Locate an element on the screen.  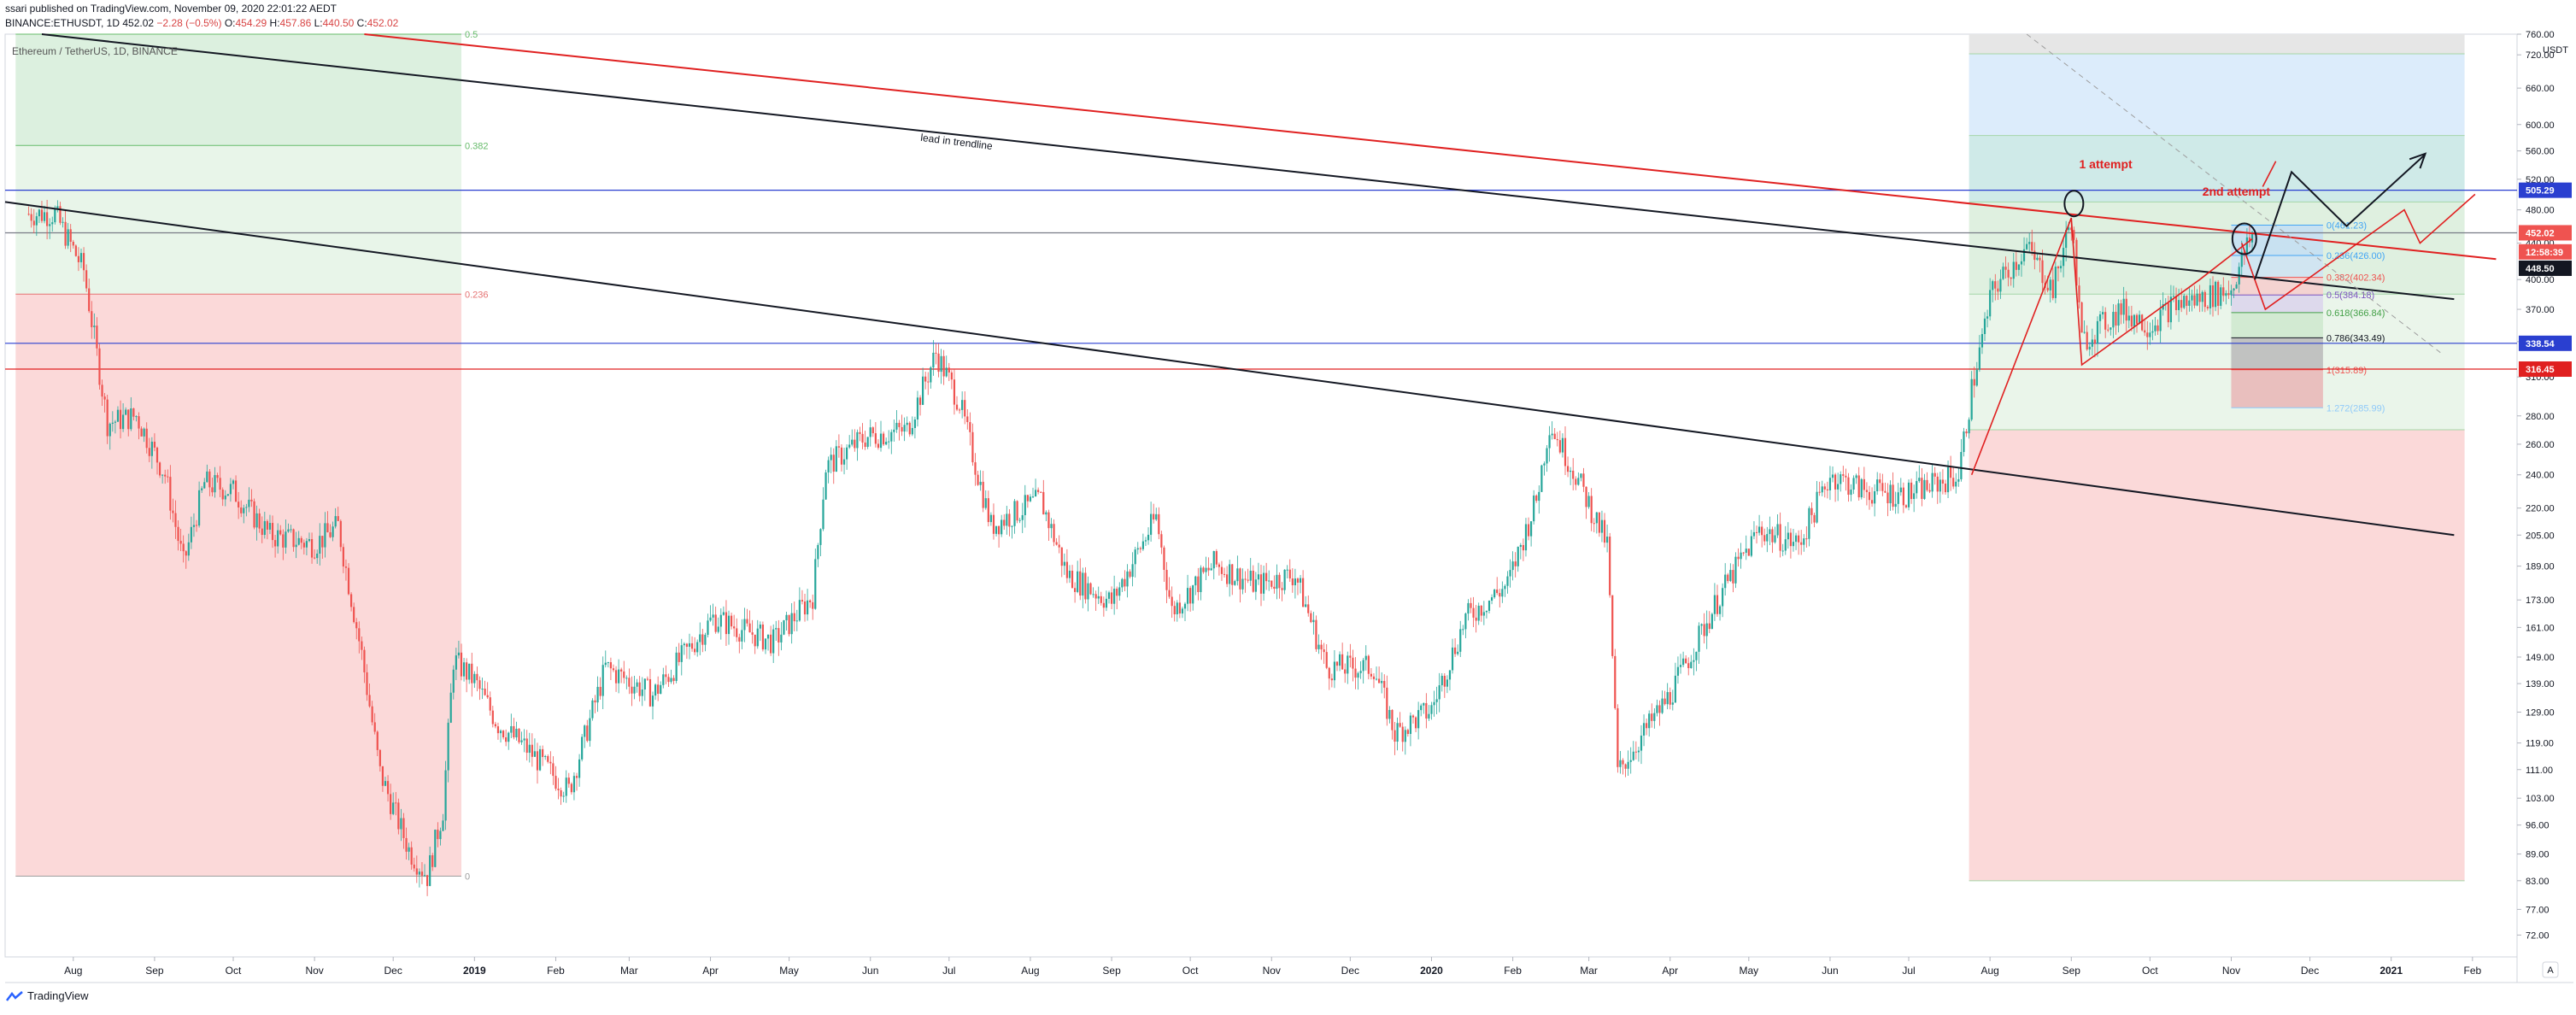
tradingview-logo-icon is located at coordinates (15, 995).